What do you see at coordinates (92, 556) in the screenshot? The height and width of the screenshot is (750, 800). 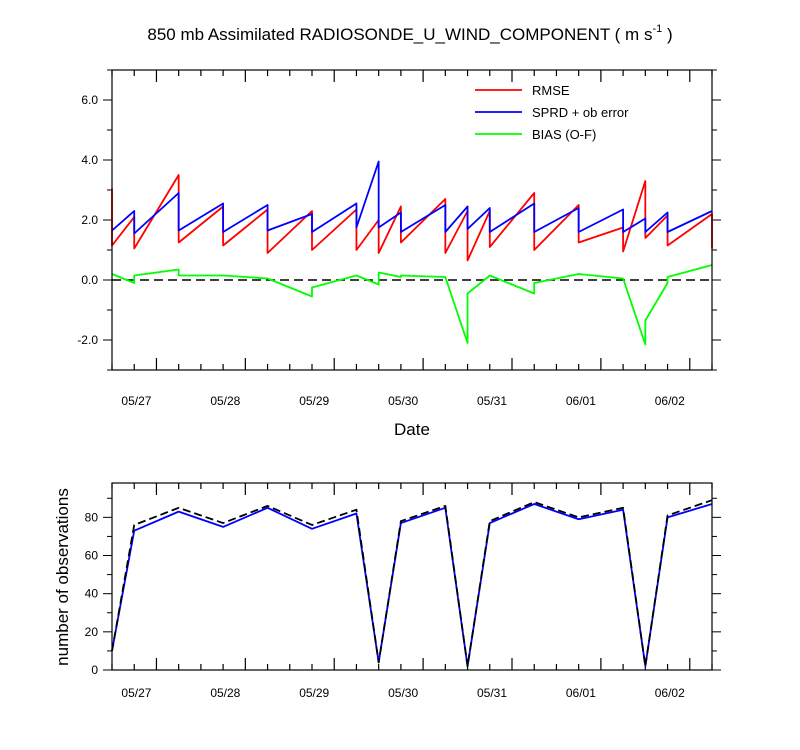 I see `y-tick-label: 60` at bounding box center [92, 556].